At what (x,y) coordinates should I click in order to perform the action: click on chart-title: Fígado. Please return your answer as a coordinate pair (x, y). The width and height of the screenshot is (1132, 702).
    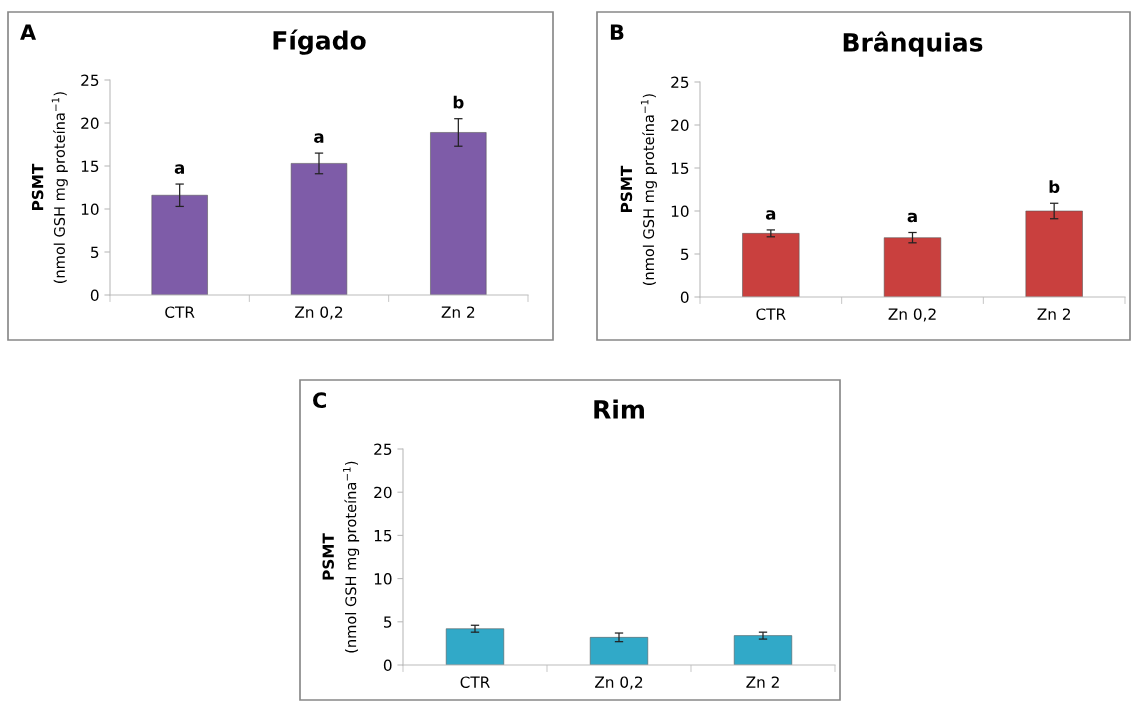
    Looking at the image, I should click on (319, 42).